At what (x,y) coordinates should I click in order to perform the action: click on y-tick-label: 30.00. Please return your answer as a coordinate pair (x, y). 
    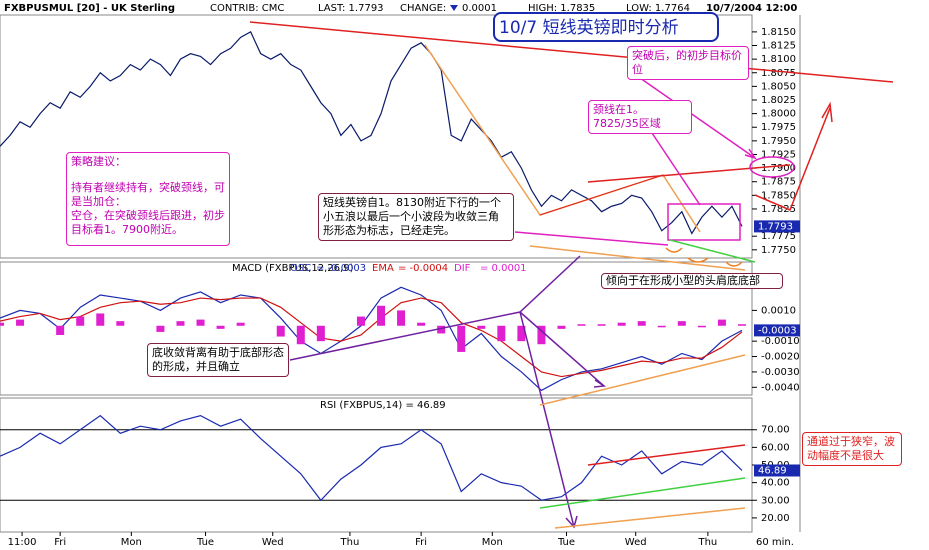
    Looking at the image, I should click on (775, 500).